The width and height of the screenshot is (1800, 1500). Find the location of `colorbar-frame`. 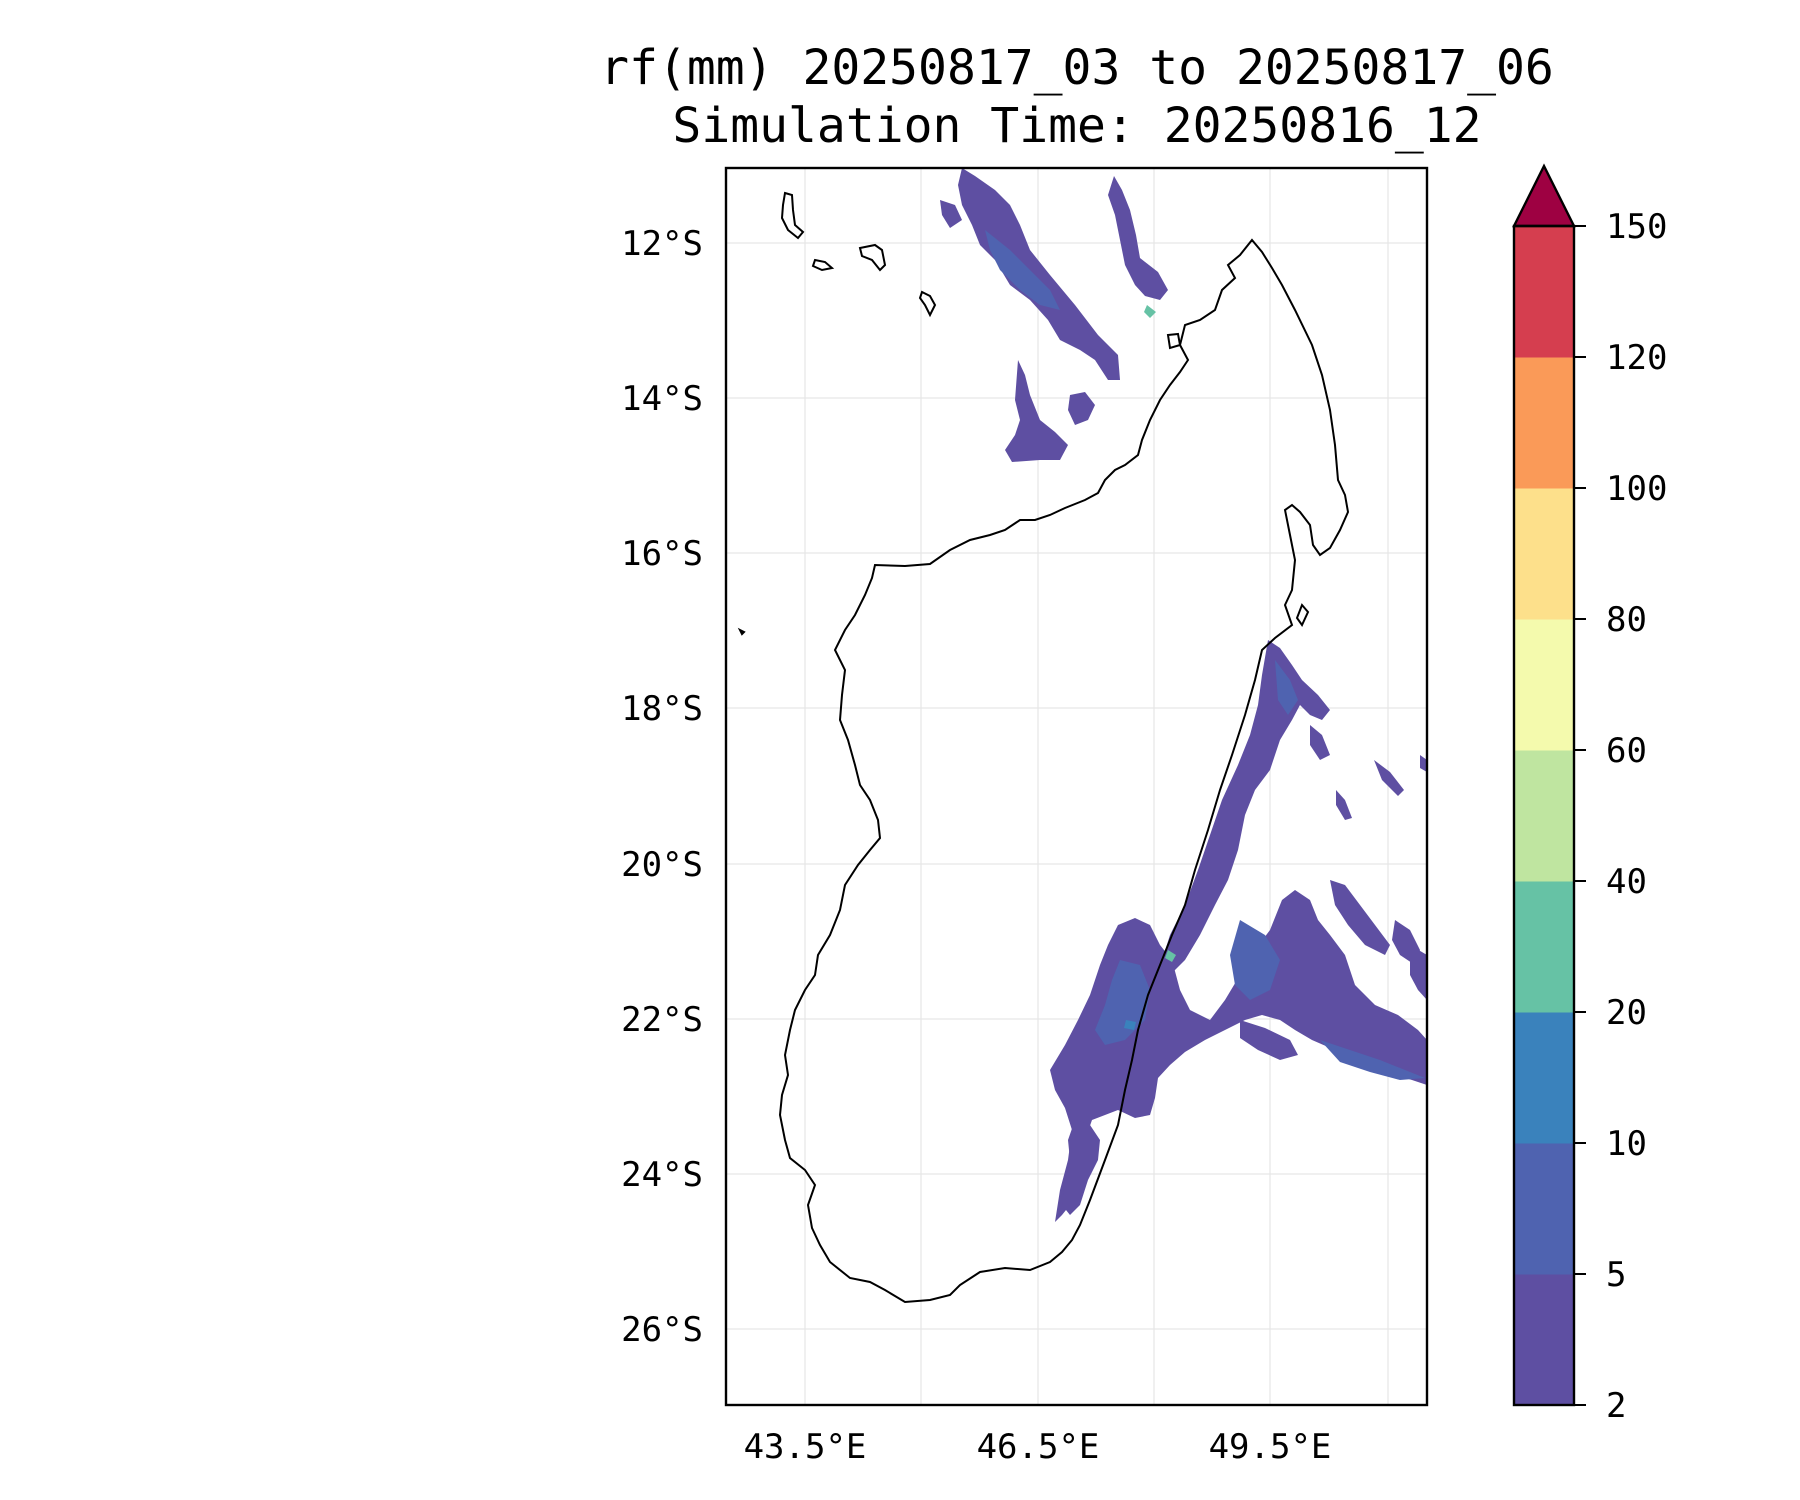

colorbar-frame is located at coordinates (1544, 815).